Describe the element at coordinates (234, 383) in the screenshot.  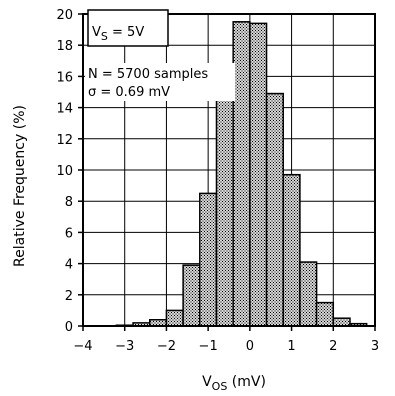
I see `x-axis-title: VOS (mV)` at that location.